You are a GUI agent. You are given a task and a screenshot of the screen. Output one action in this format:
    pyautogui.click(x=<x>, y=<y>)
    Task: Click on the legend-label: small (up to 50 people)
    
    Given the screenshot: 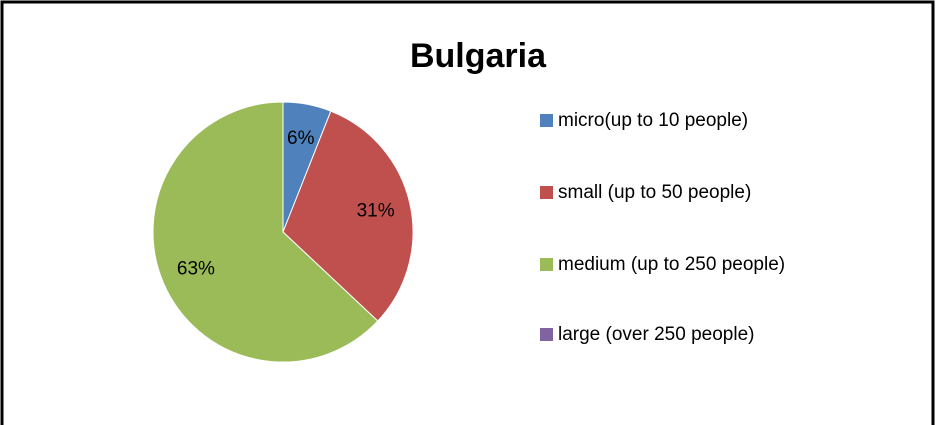 What is the action you would take?
    pyautogui.click(x=654, y=192)
    